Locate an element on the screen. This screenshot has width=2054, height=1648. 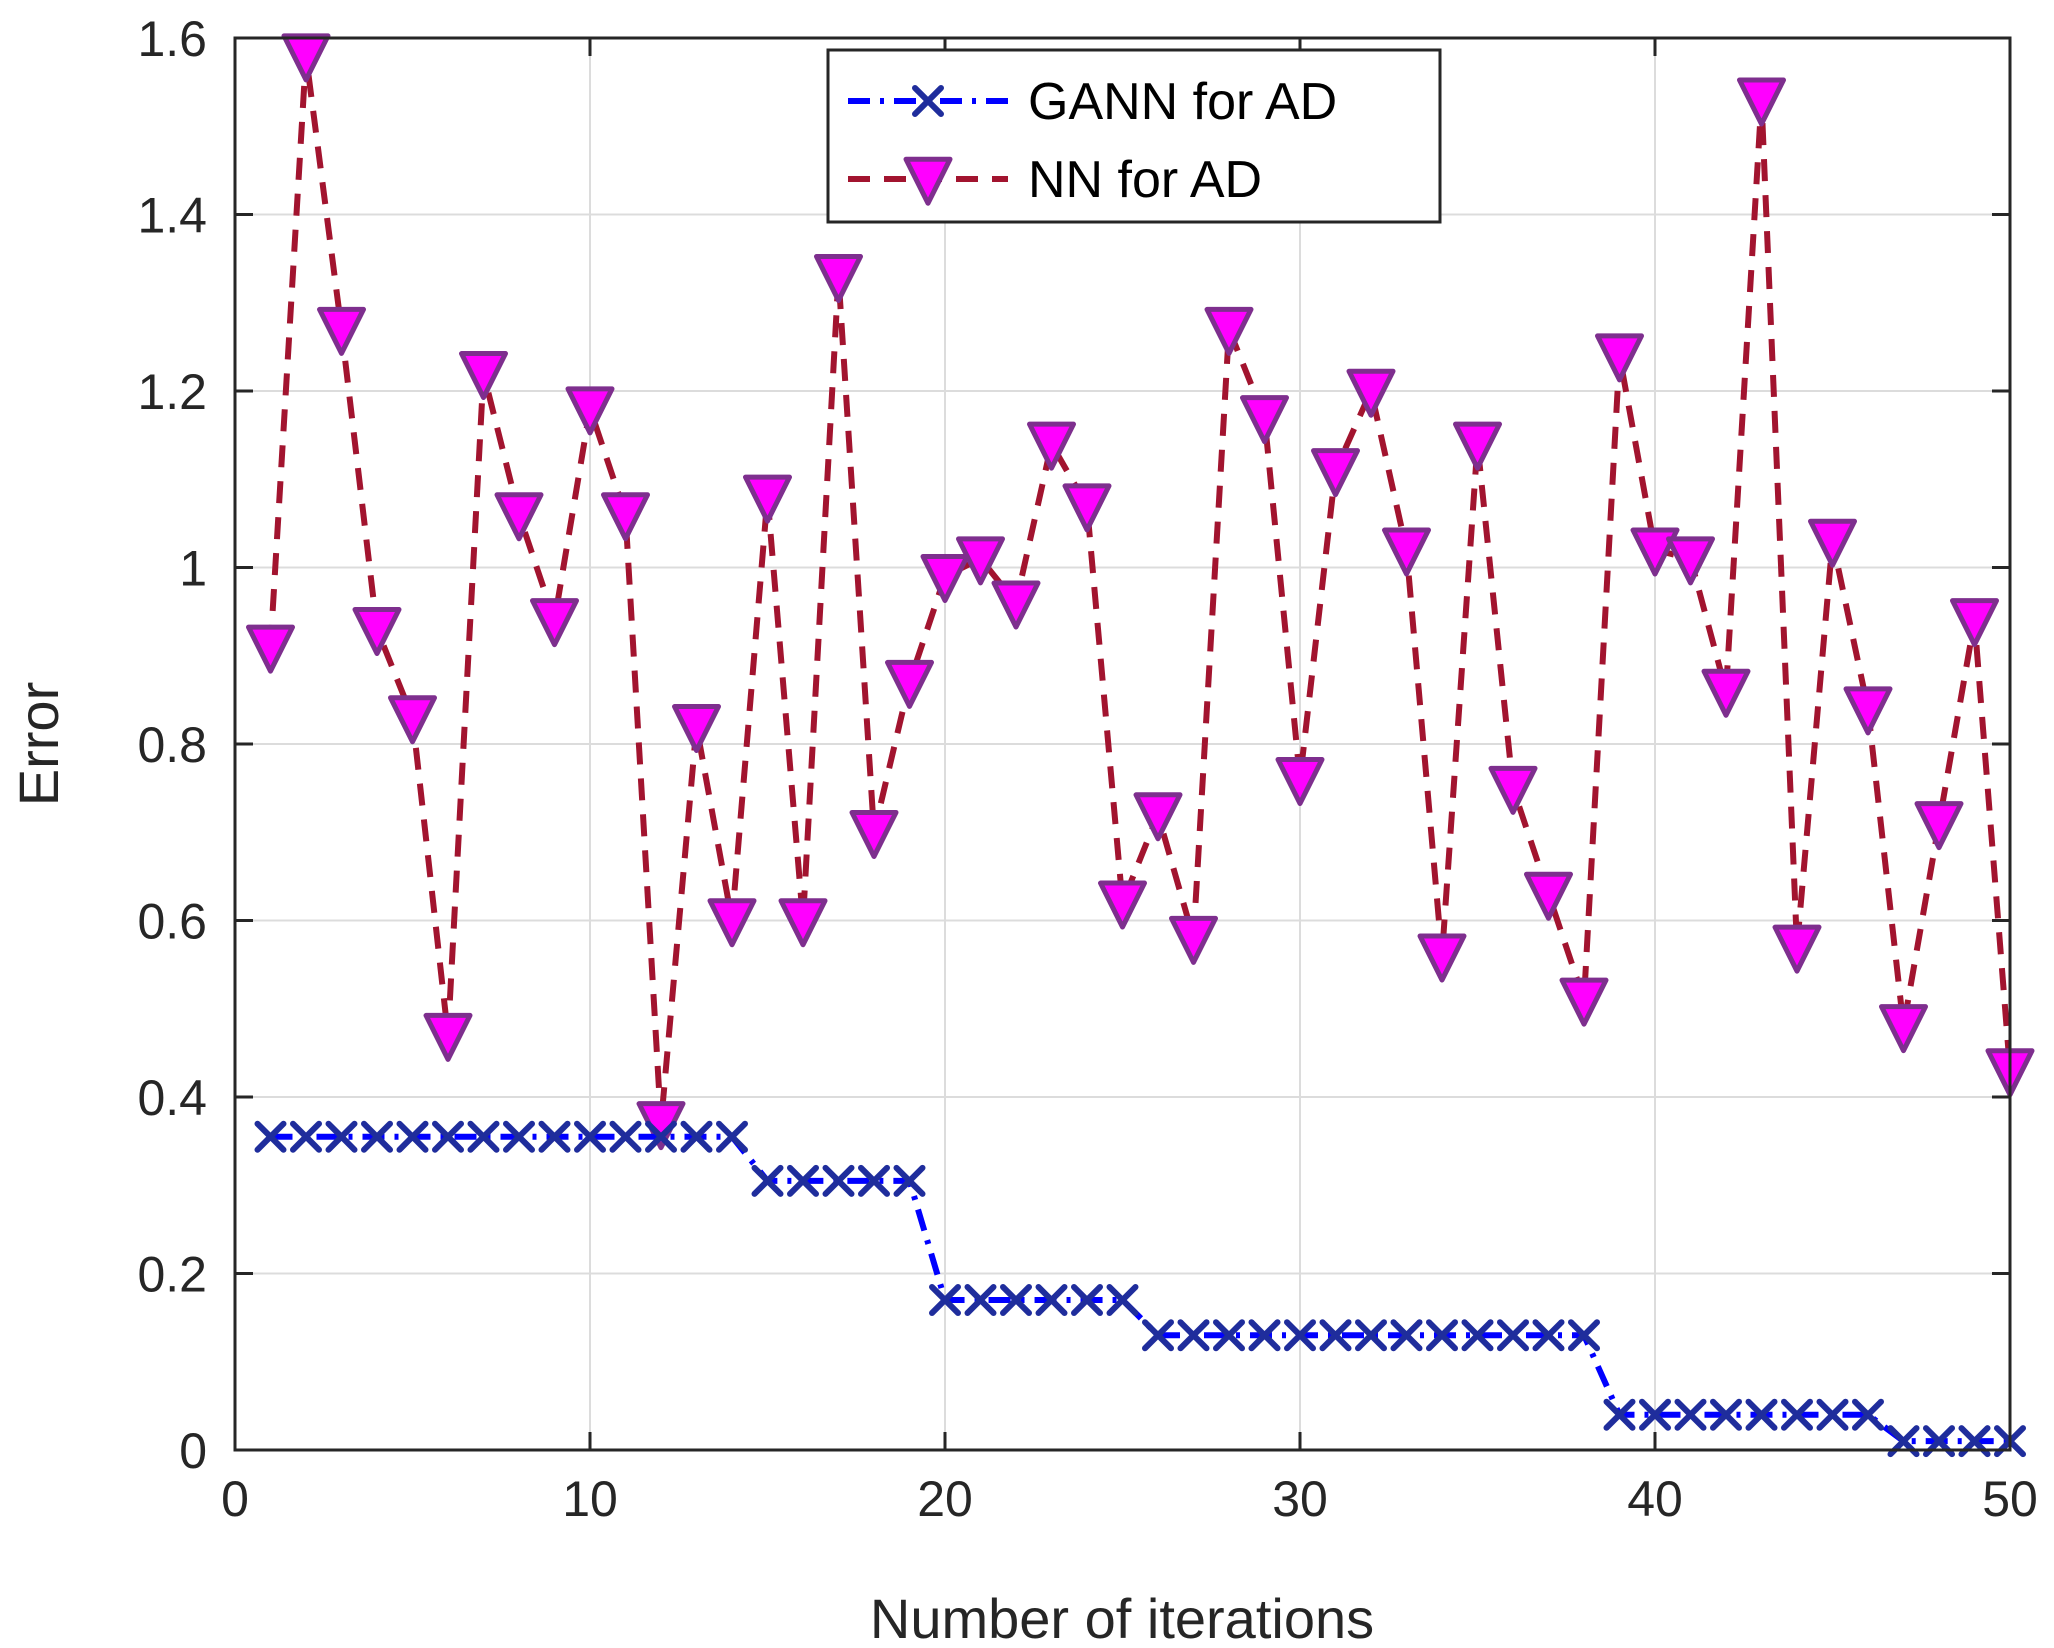
x-tick-label: 20 is located at coordinates (945, 1499).